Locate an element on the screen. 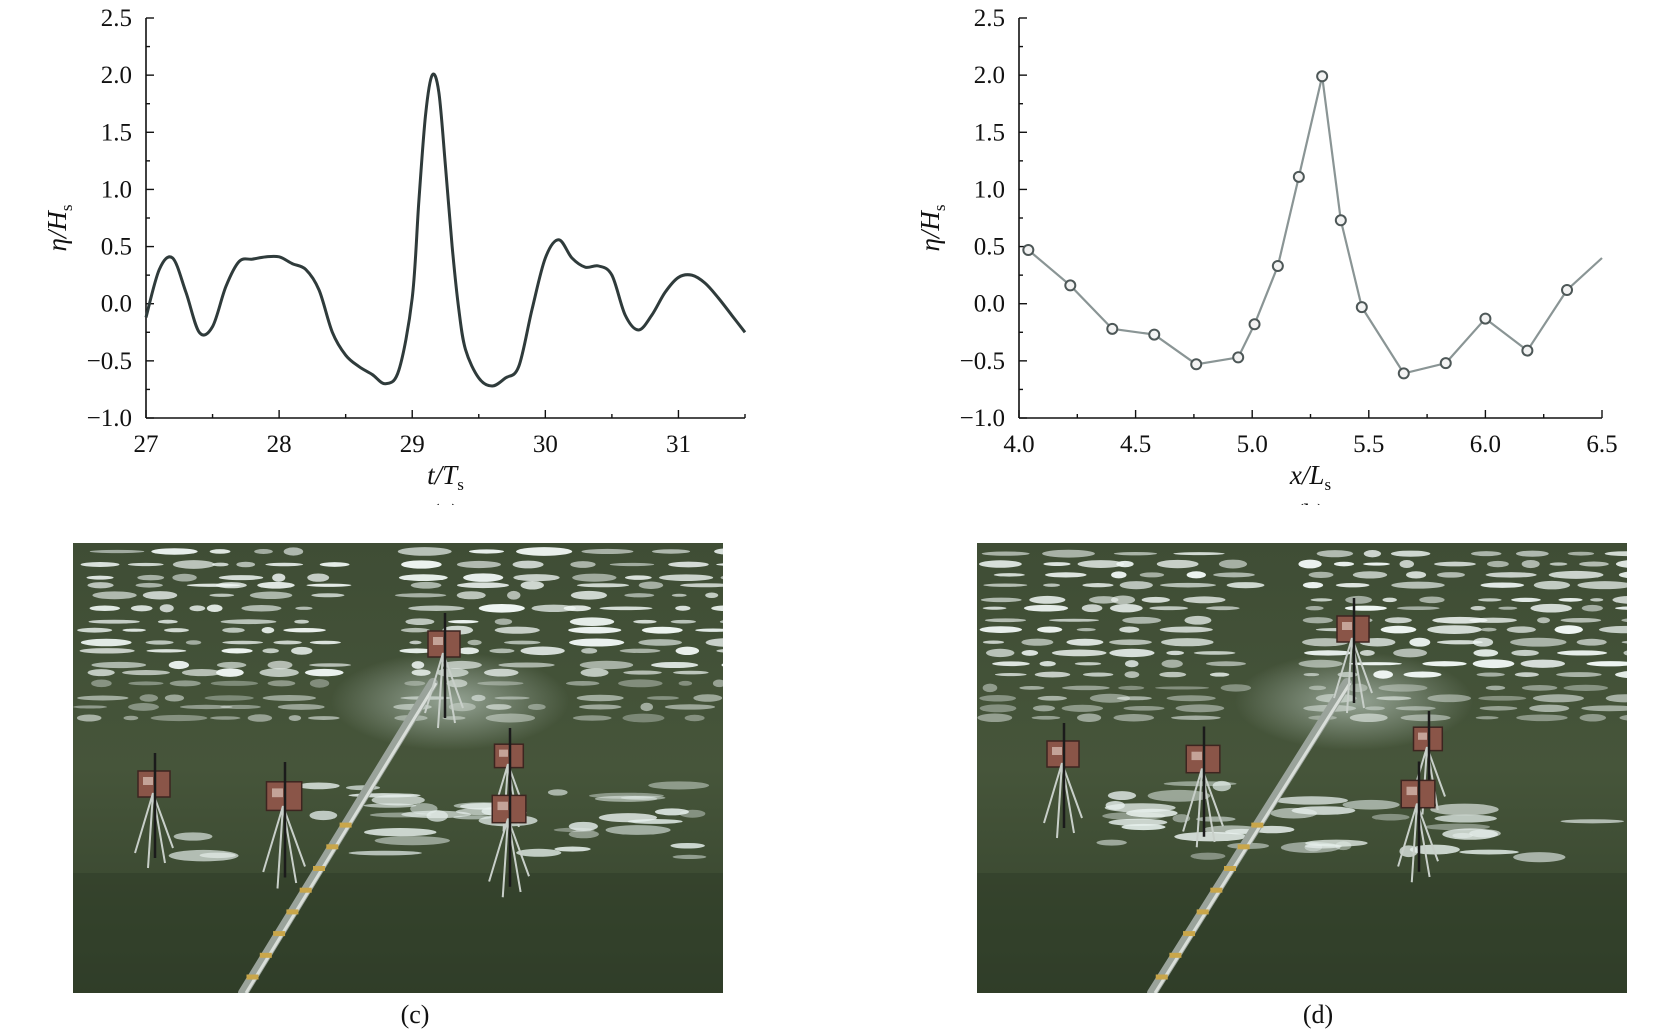  water-shadow is located at coordinates (398, 933).